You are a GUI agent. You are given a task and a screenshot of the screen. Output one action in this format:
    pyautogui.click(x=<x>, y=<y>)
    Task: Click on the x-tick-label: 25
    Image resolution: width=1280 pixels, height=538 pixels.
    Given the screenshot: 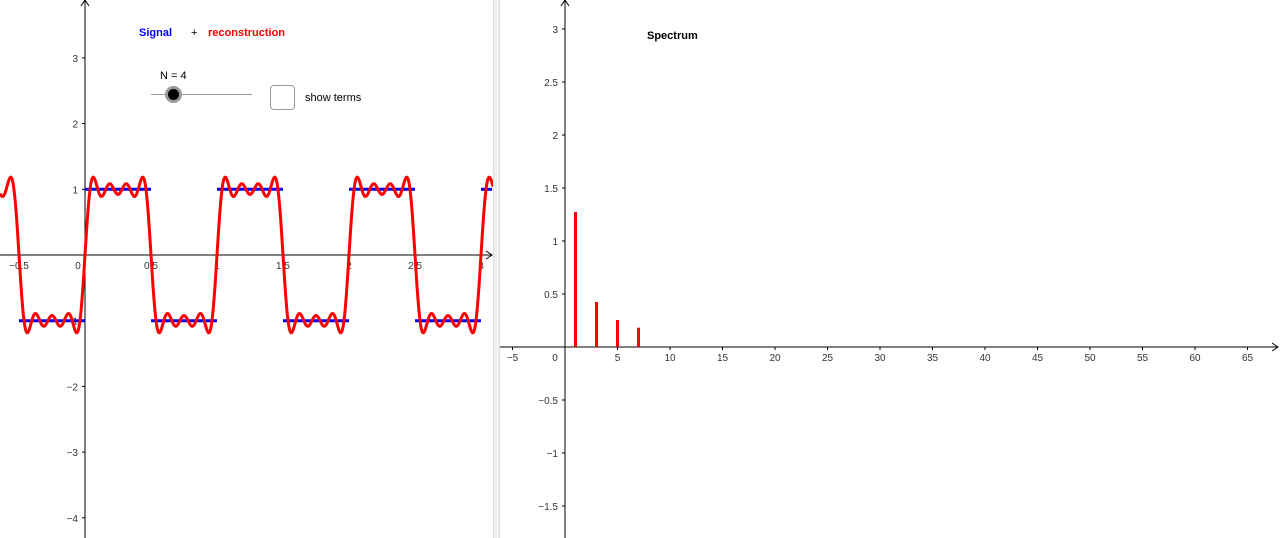 What is the action you would take?
    pyautogui.click(x=828, y=358)
    